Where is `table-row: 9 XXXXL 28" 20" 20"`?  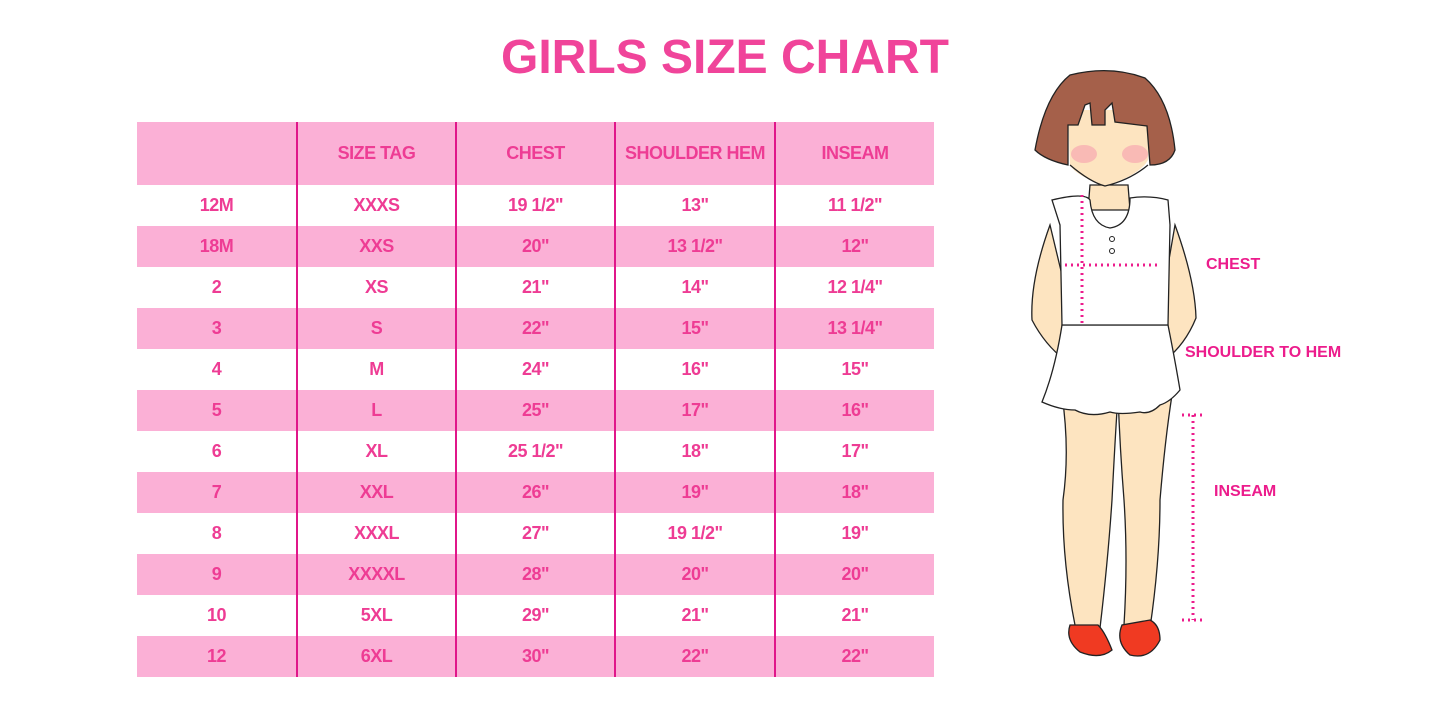 table-row: 9 XXXXL 28" 20" 20" is located at coordinates (535, 574).